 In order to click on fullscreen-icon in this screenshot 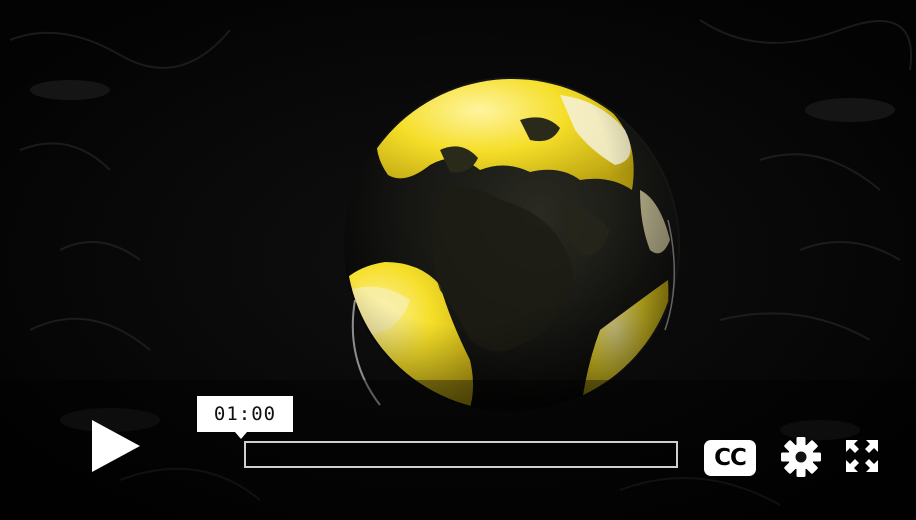, I will do `click(862, 456)`.